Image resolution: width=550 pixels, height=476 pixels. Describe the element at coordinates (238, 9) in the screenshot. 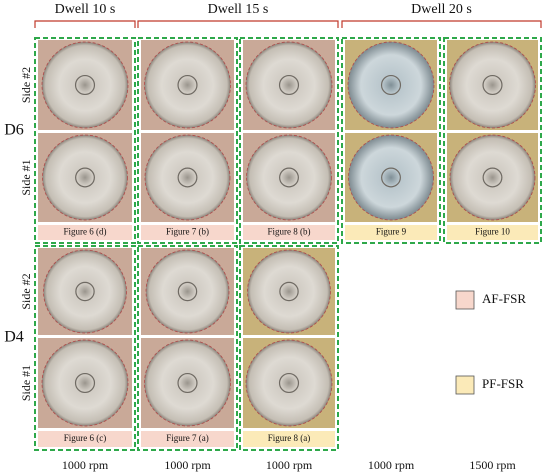

I see `header: Dwell 15 s` at that location.